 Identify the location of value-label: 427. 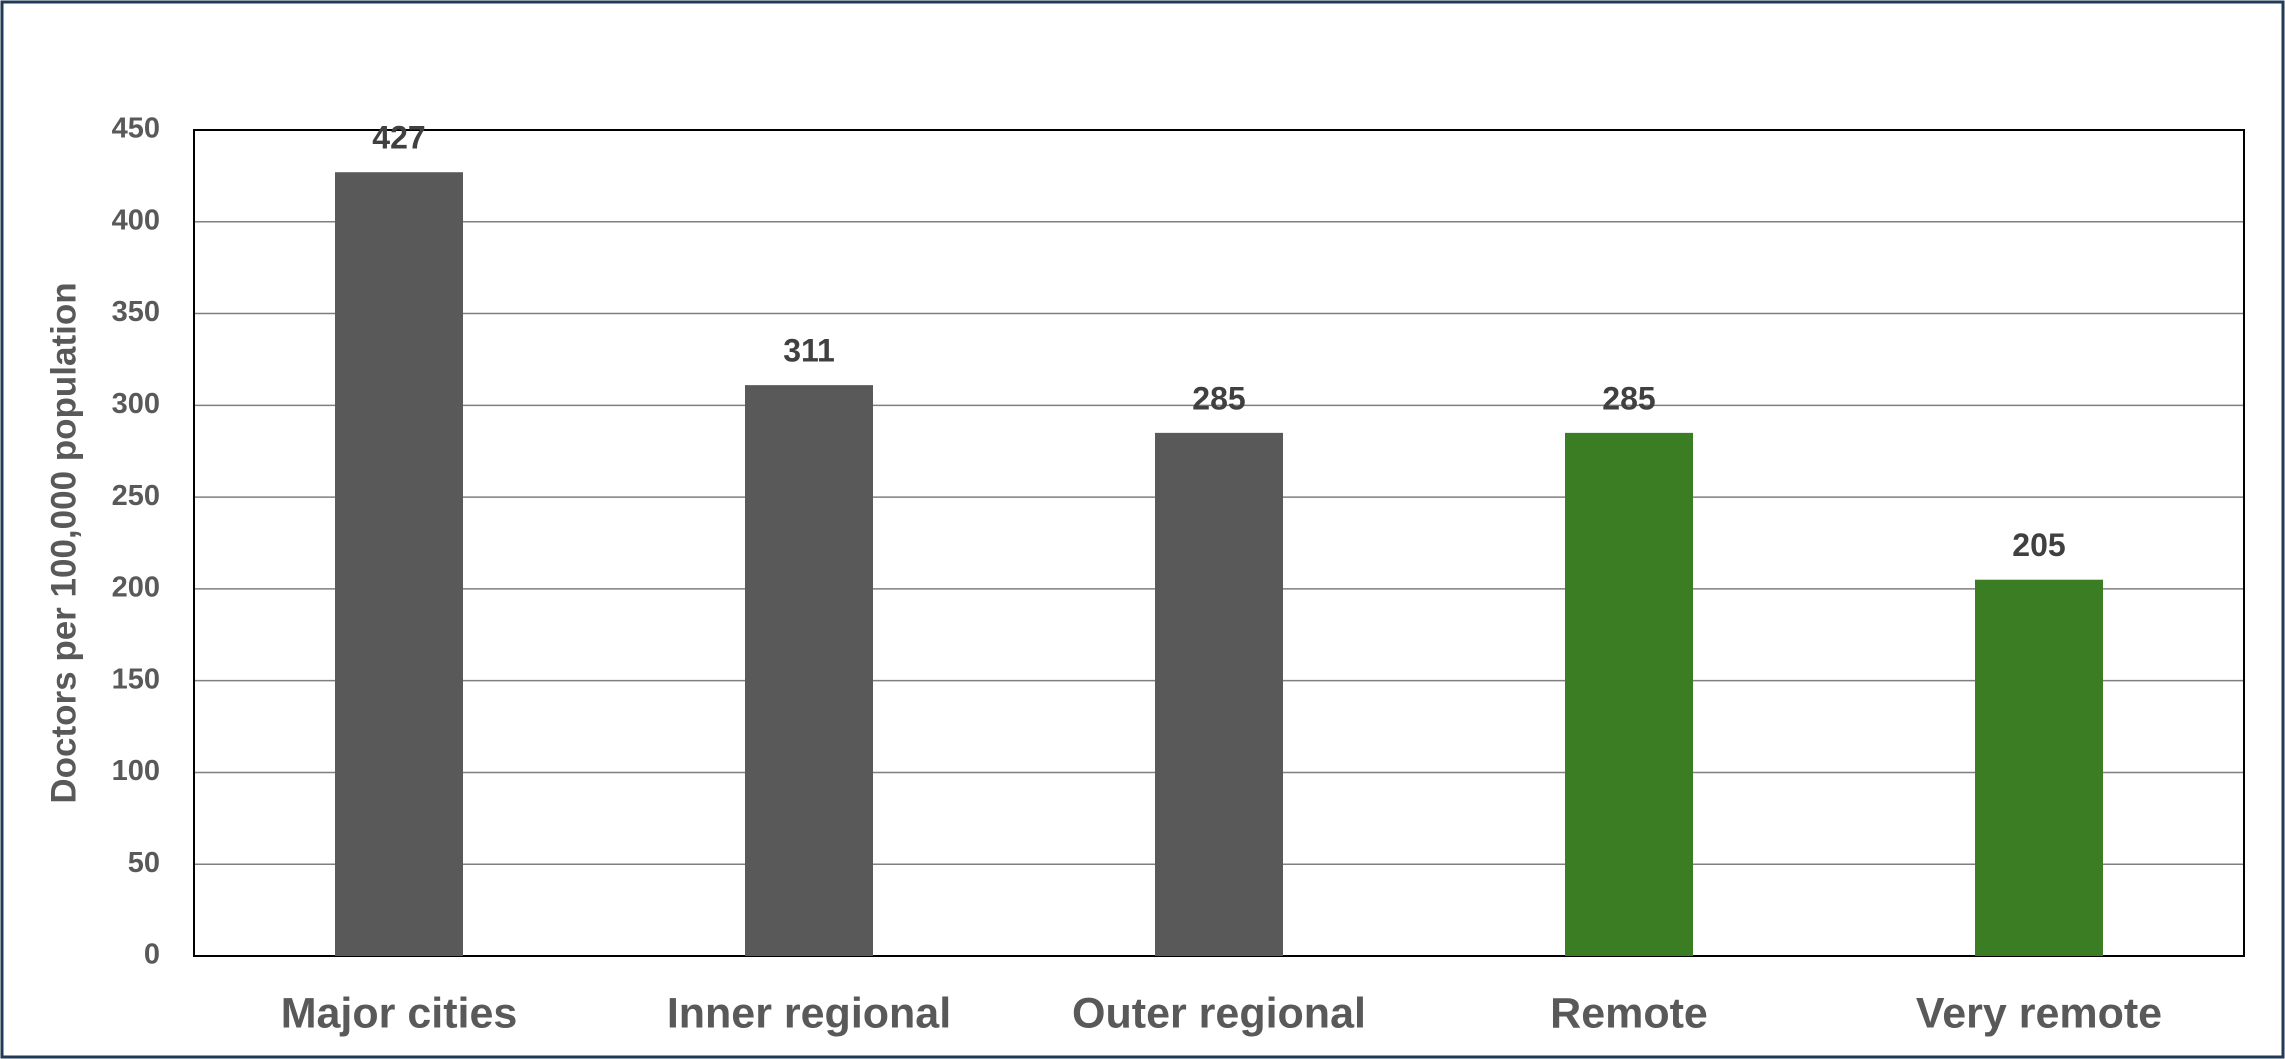
(398, 138).